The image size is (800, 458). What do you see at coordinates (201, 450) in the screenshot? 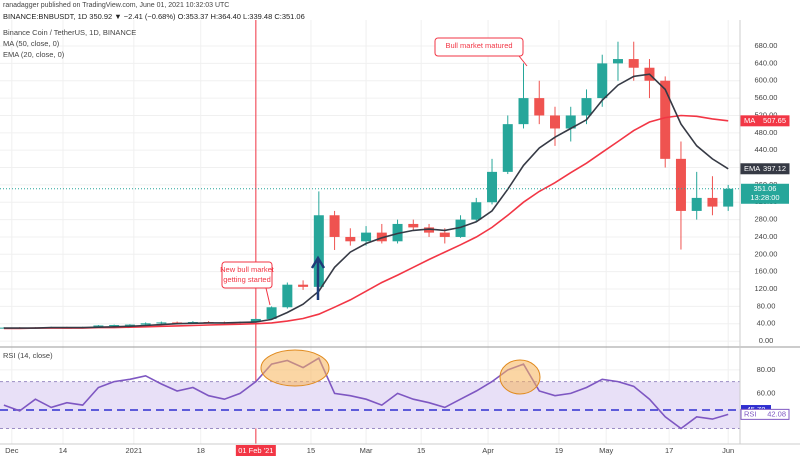
I see `x-tick-label: 18` at bounding box center [201, 450].